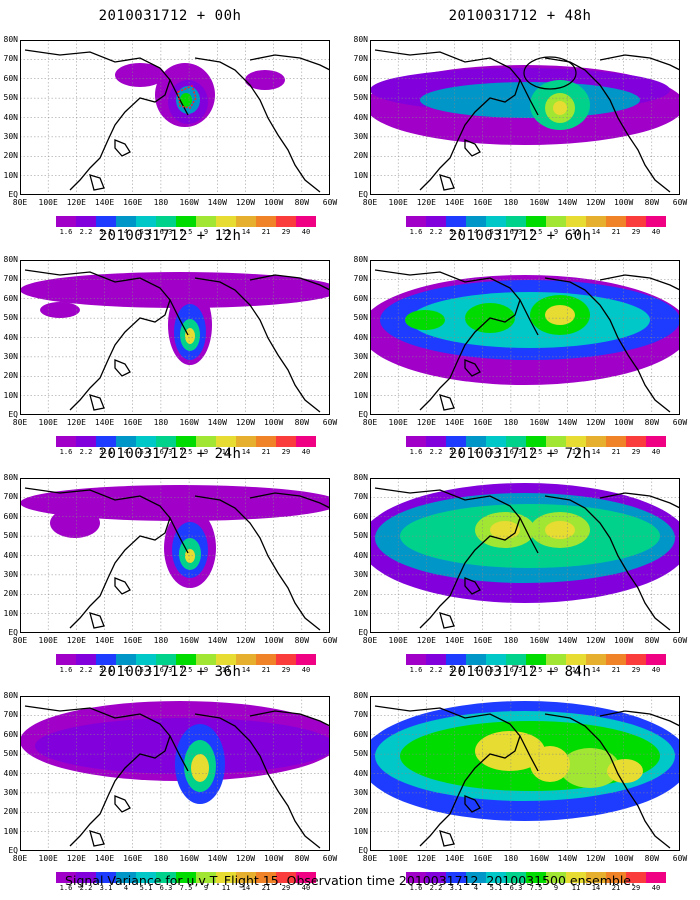 The image size is (700, 900). Describe the element at coordinates (476, 232) in the screenshot. I see `colorbar-label: 4` at that location.